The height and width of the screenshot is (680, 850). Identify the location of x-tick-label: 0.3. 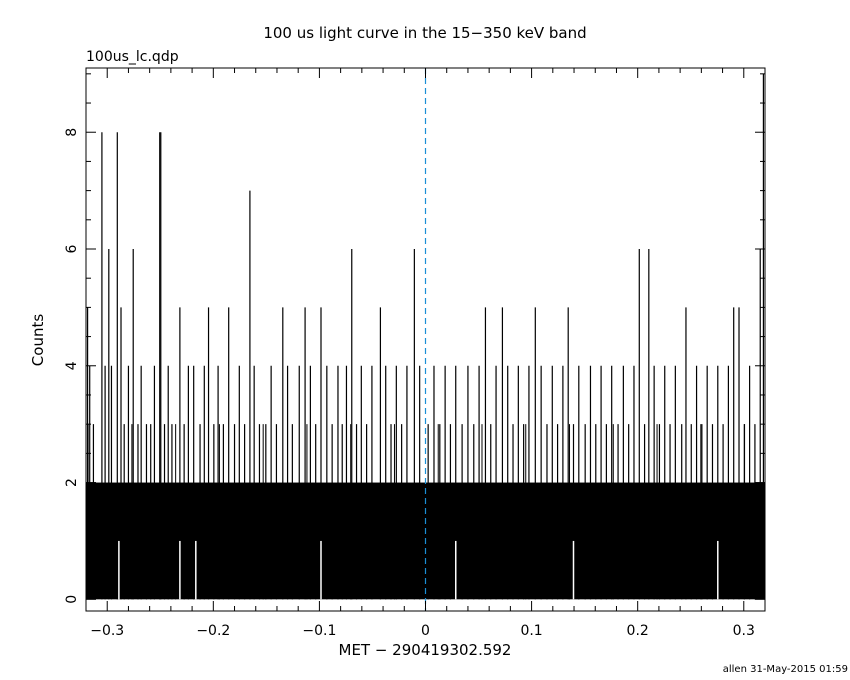
(744, 631).